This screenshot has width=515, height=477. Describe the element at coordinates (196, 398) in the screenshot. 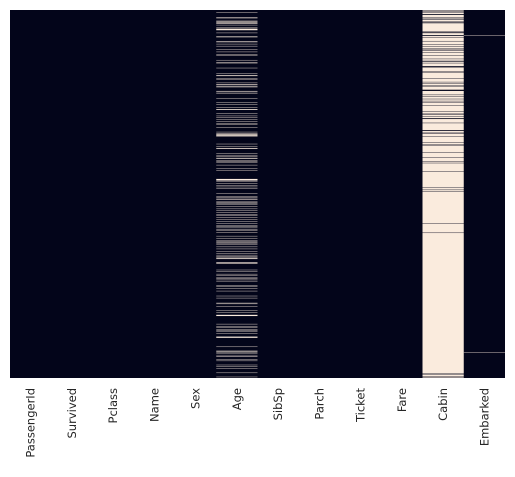

I see `x-tick-label: Sex` at that location.